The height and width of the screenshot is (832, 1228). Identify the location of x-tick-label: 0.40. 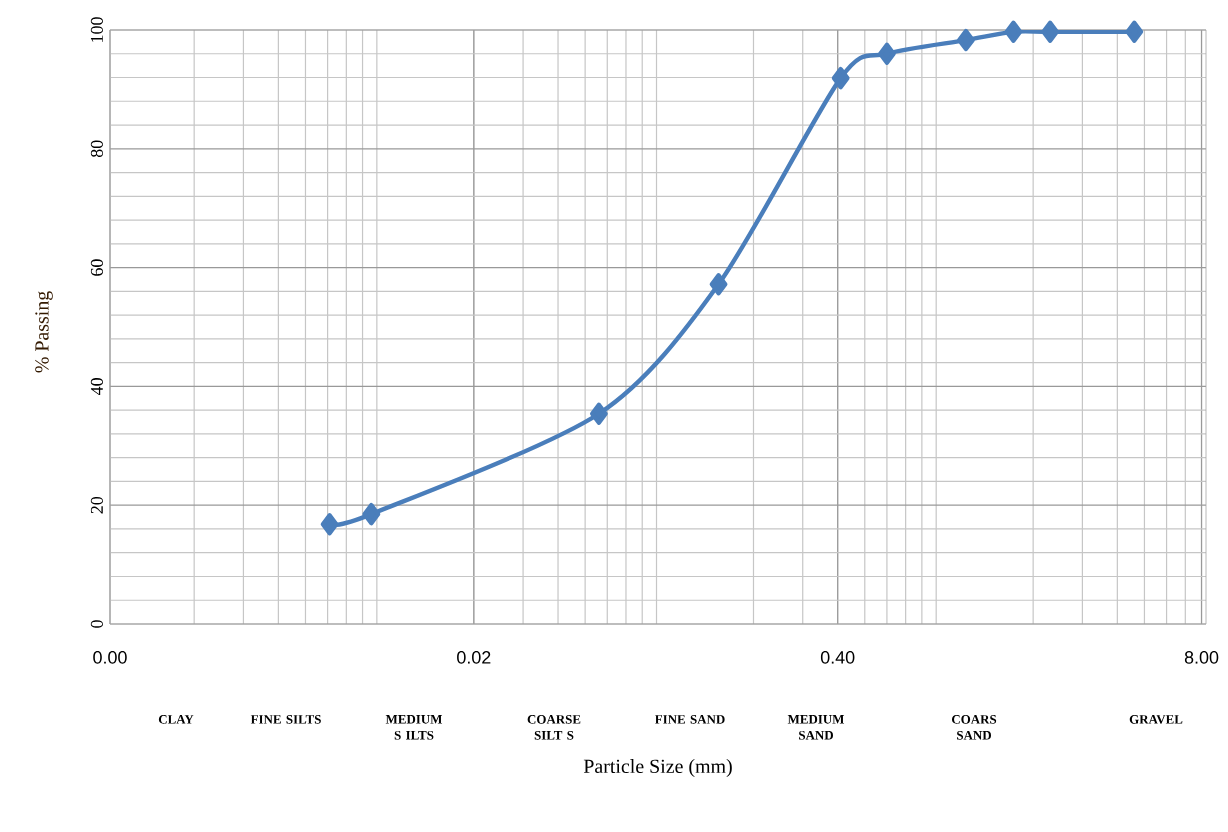
(837, 657).